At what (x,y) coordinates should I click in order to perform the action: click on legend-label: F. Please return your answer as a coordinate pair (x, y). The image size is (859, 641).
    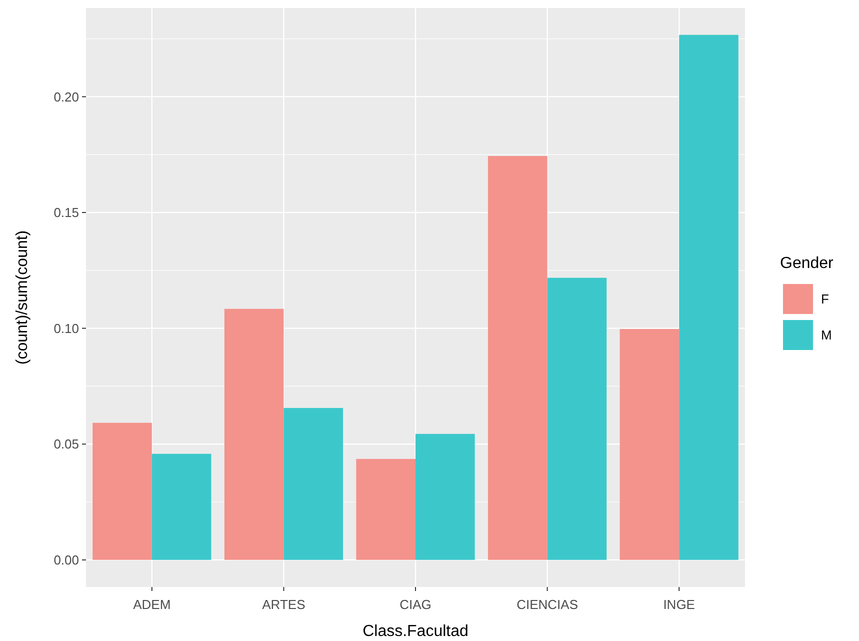
    Looking at the image, I should click on (825, 299).